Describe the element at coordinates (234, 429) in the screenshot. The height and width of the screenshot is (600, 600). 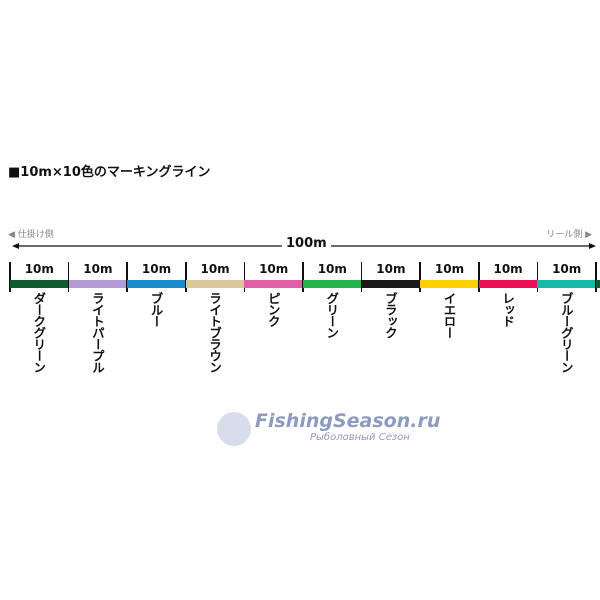
I see `globe-logo-icon` at that location.